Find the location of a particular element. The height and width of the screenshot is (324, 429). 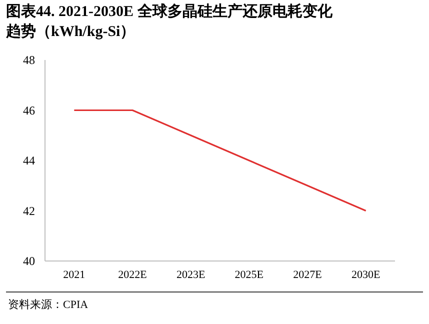

x-tick-label: 2027E is located at coordinates (307, 275).